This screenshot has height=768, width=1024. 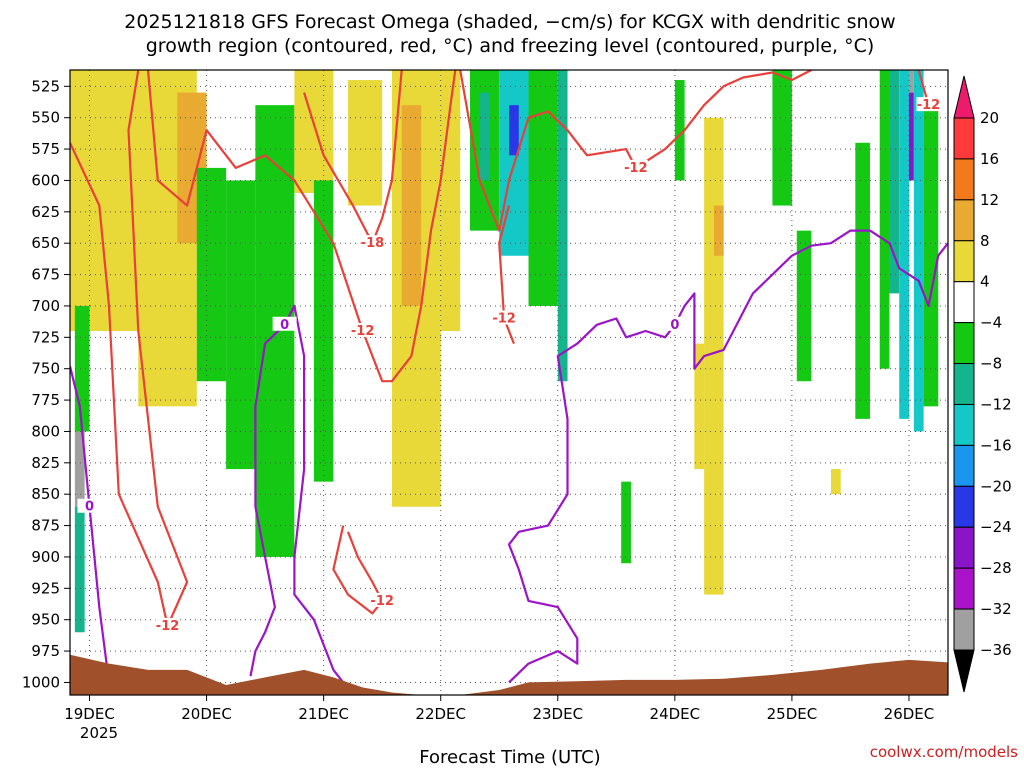 I want to click on terrain-fill, so click(x=509, y=674).